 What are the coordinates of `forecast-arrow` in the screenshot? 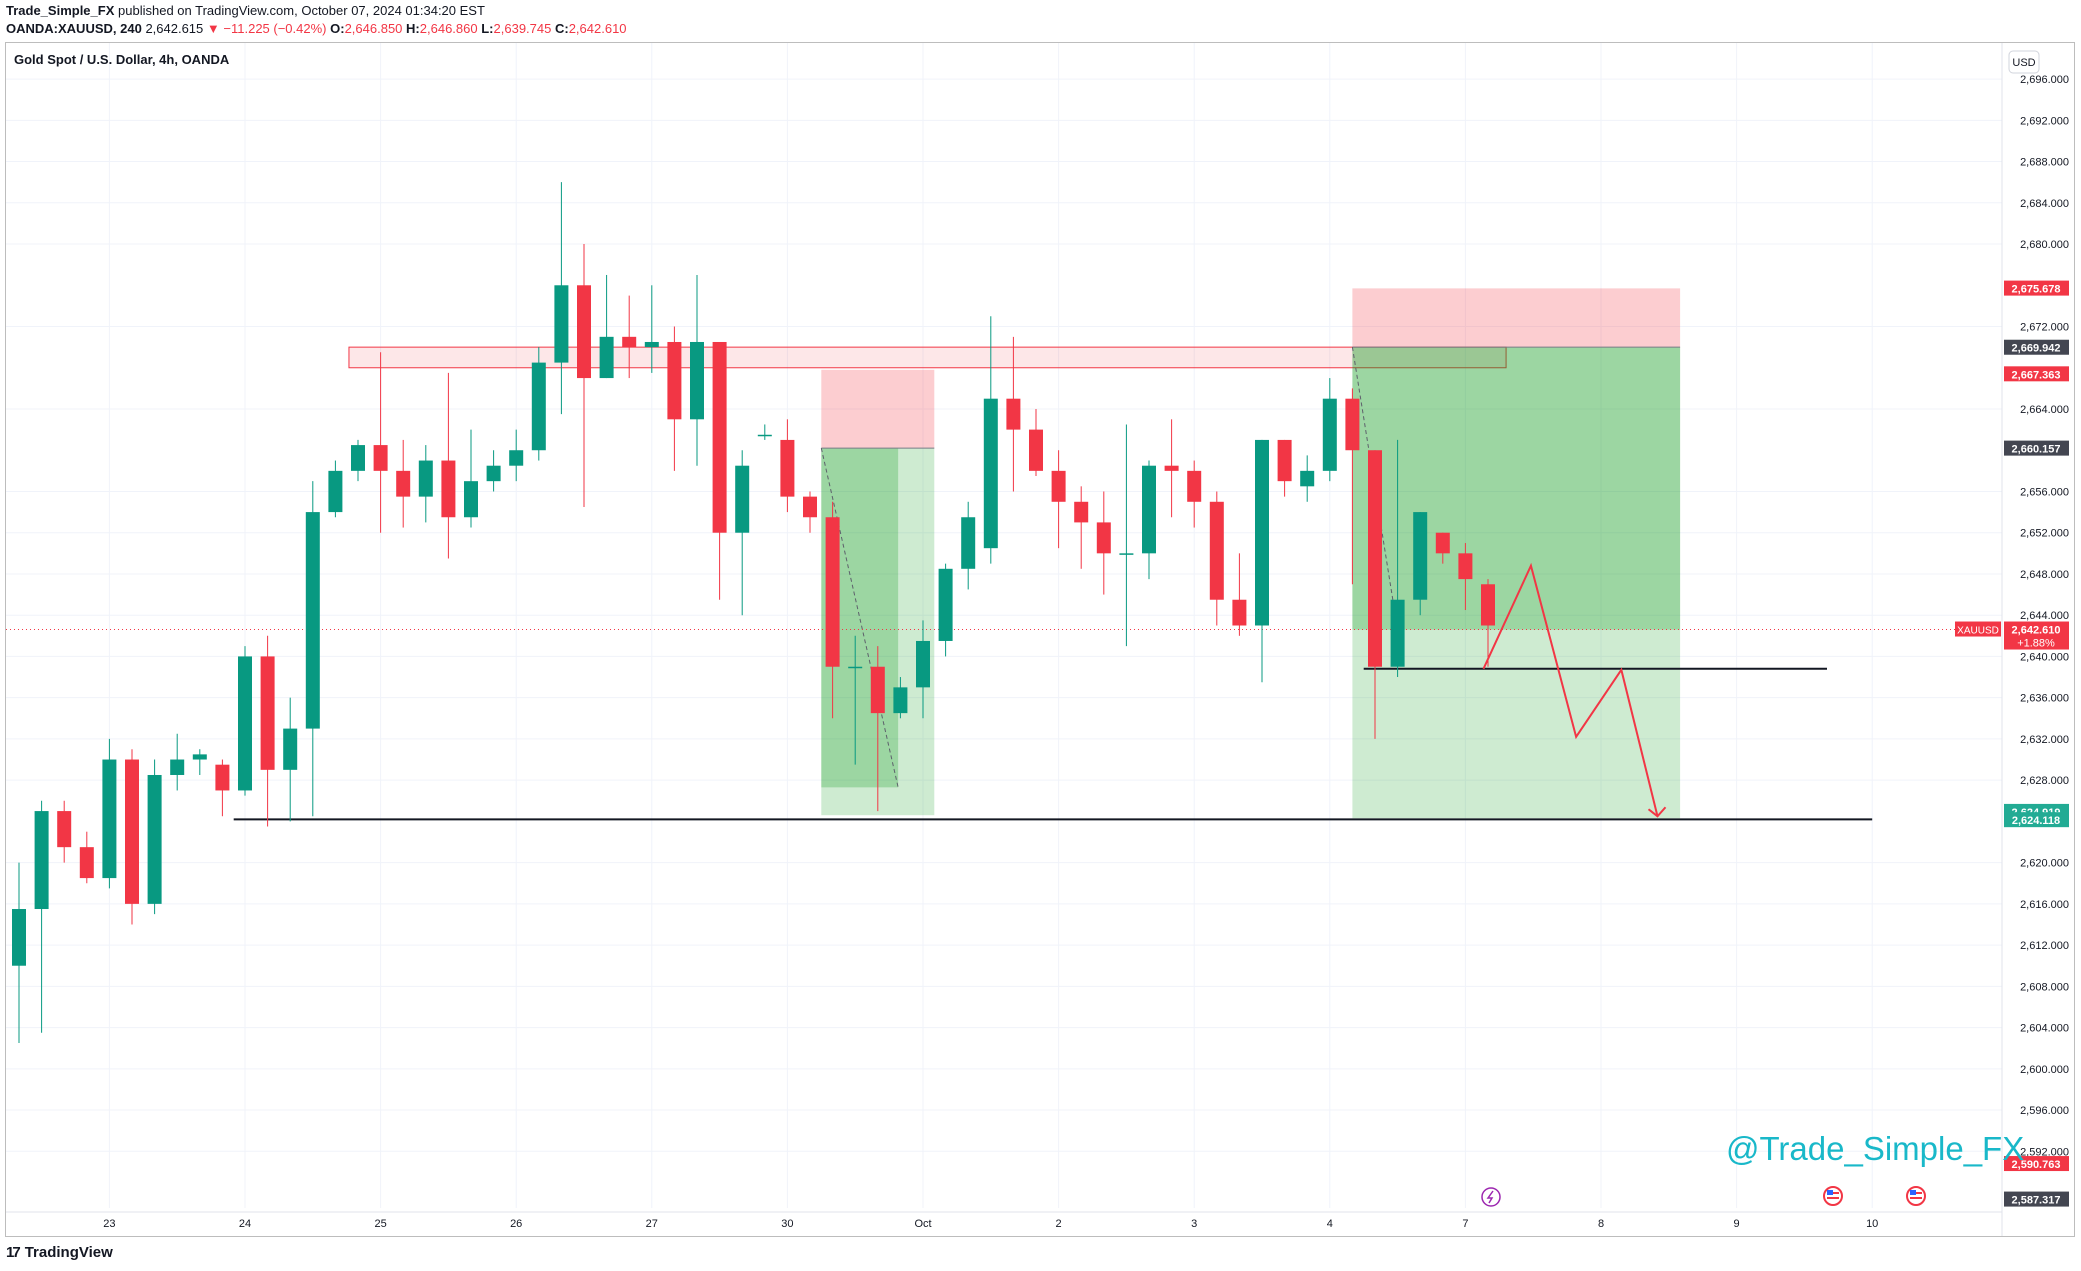 It's located at (1570, 689).